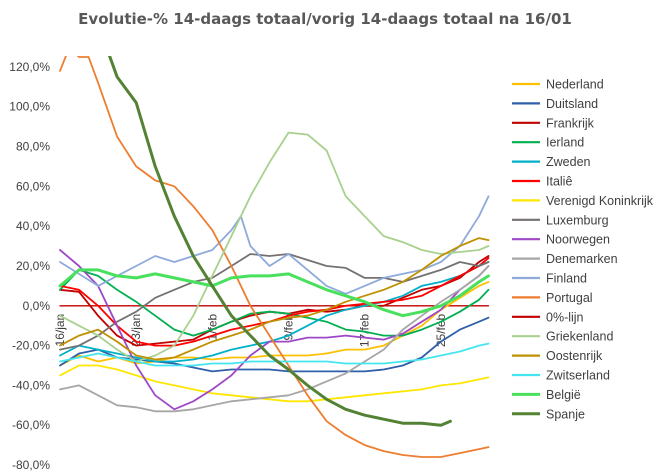 The image size is (668, 474). I want to click on y-tick-label: 100,0%, so click(29, 107).